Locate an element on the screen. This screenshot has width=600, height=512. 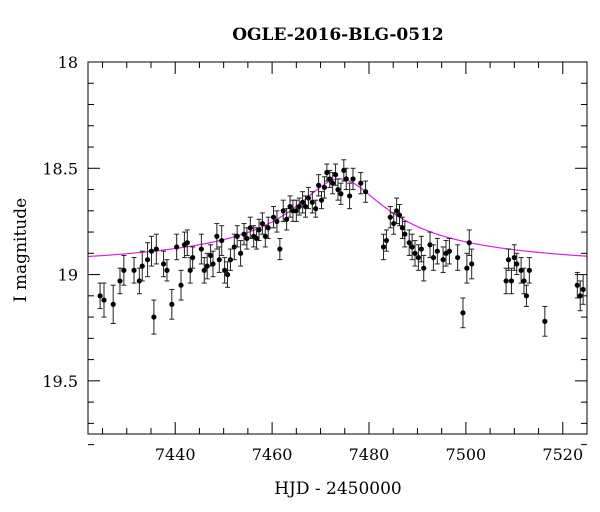
x-tick-label: 7460 is located at coordinates (272, 454).